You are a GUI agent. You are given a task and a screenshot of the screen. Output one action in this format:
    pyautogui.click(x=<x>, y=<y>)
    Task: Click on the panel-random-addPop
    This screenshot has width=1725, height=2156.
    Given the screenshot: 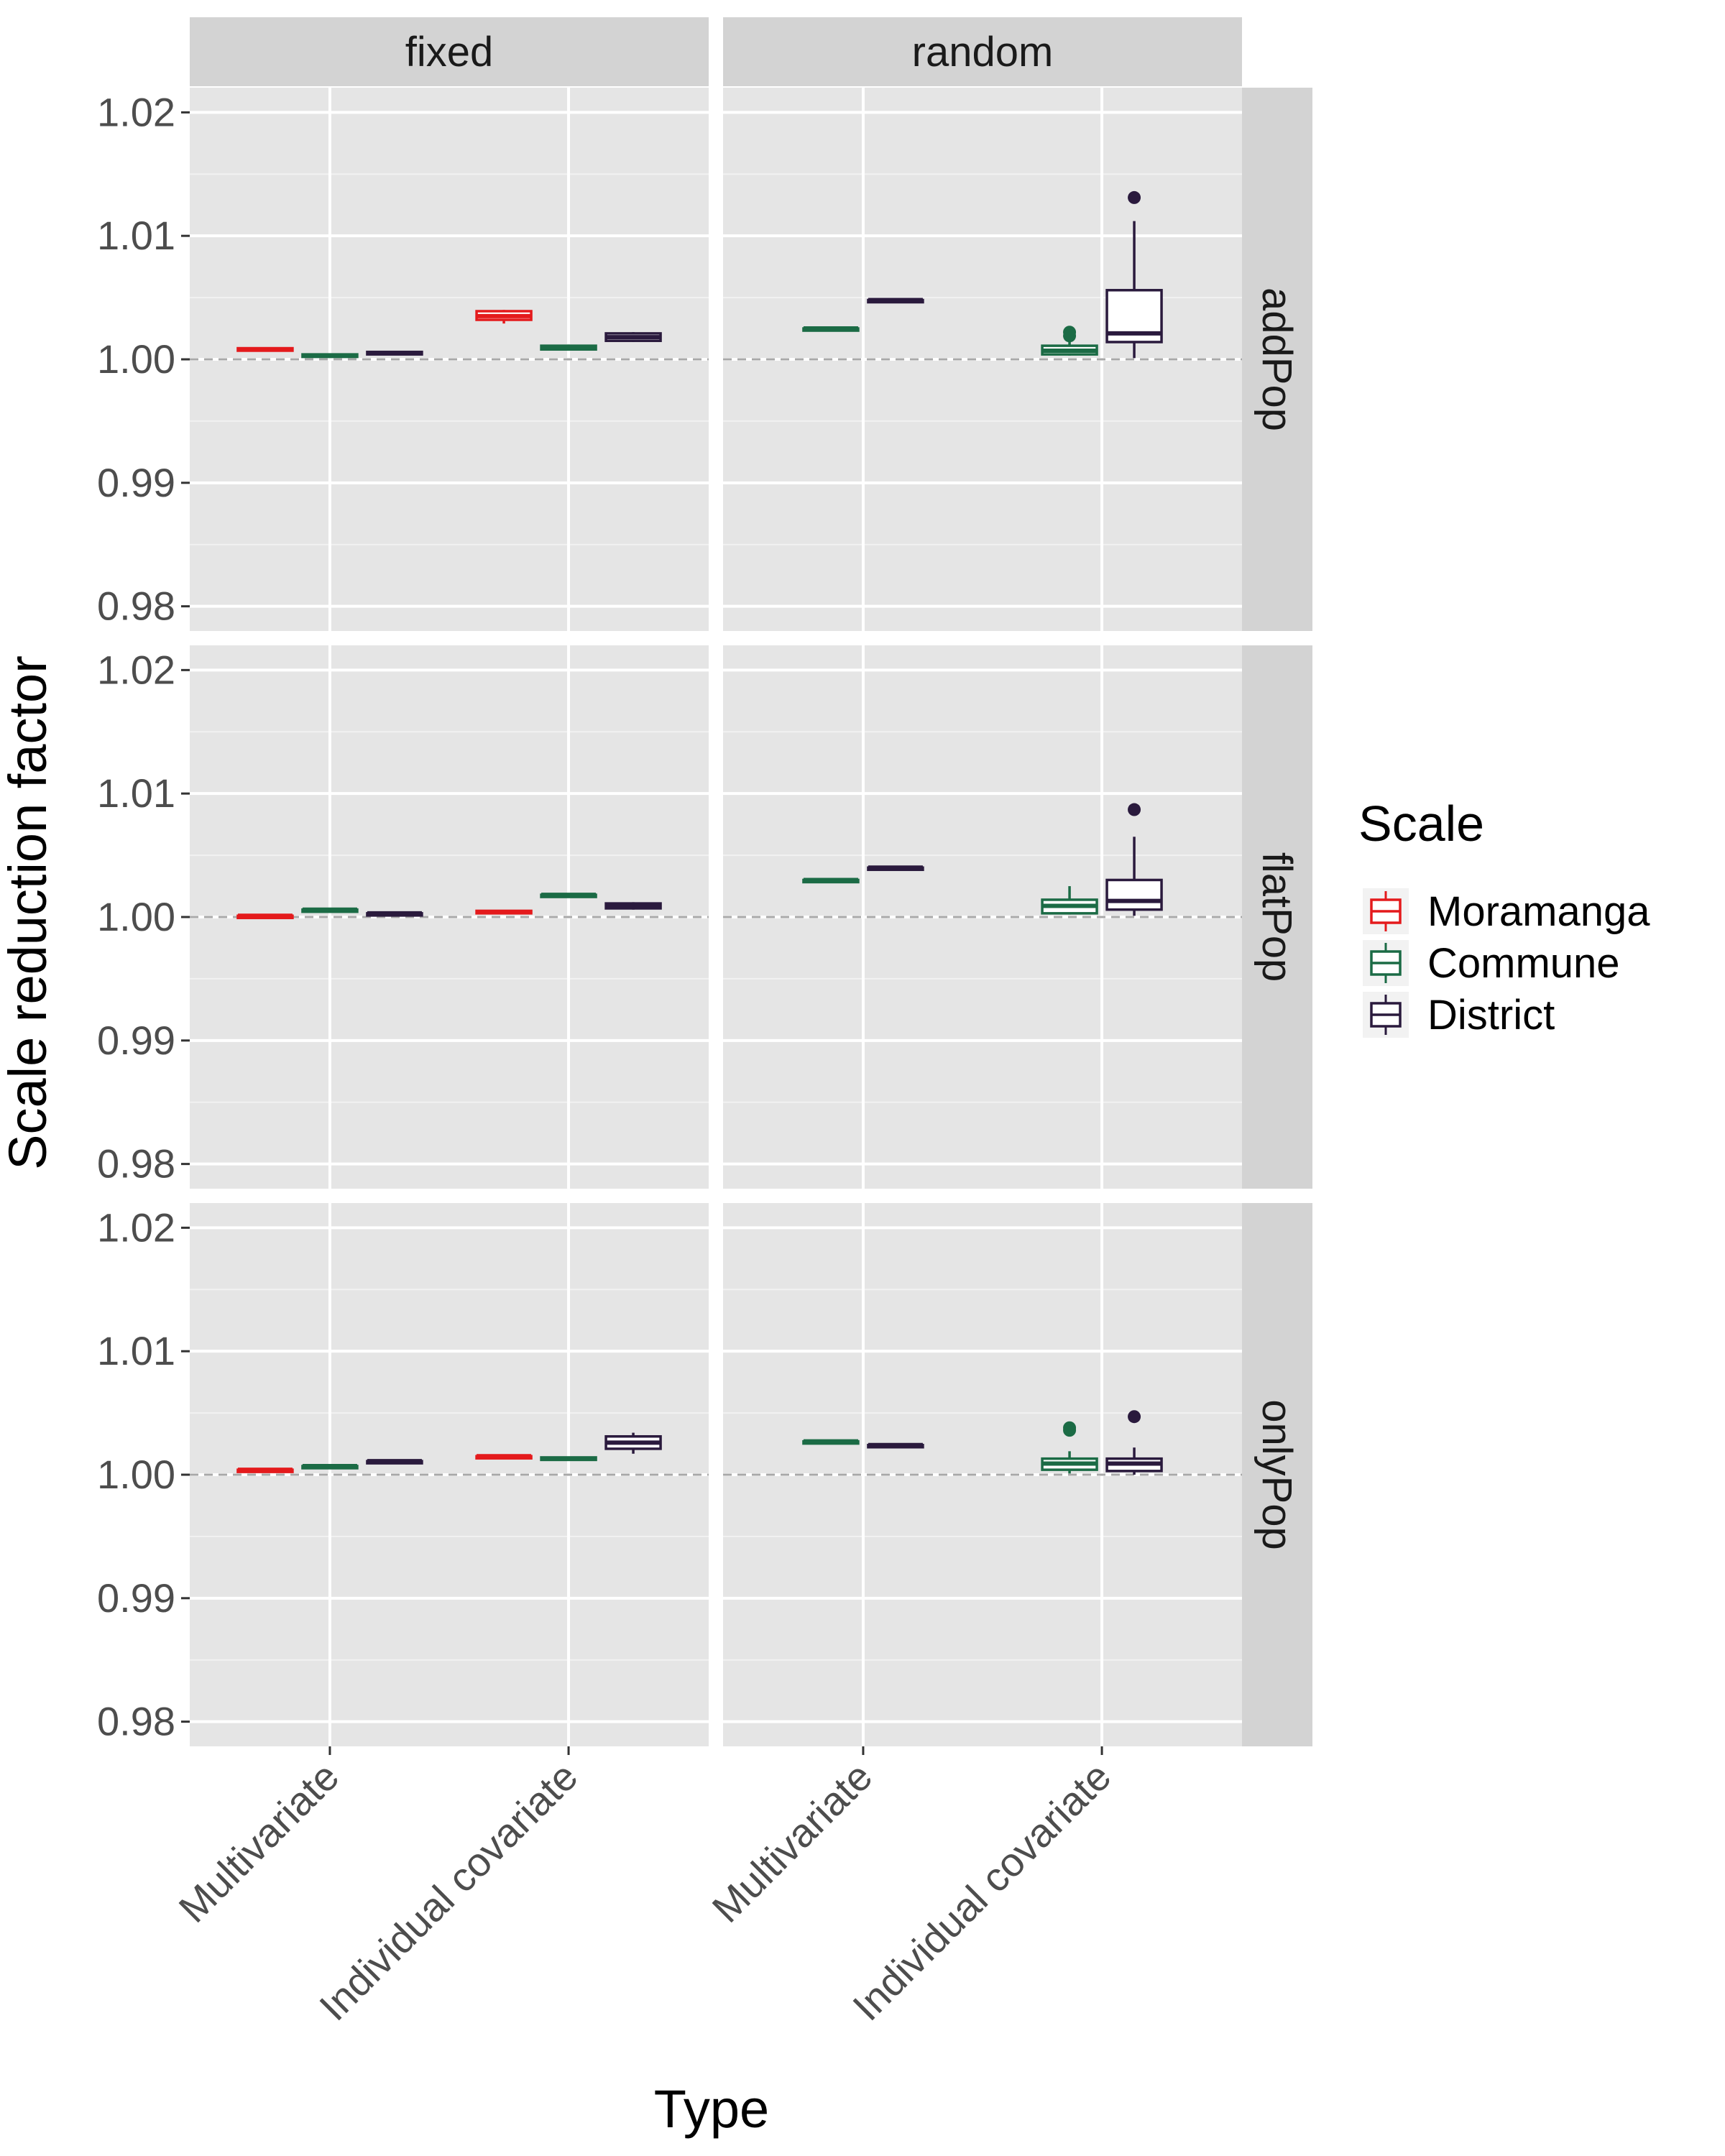 What is the action you would take?
    pyautogui.click(x=982, y=360)
    